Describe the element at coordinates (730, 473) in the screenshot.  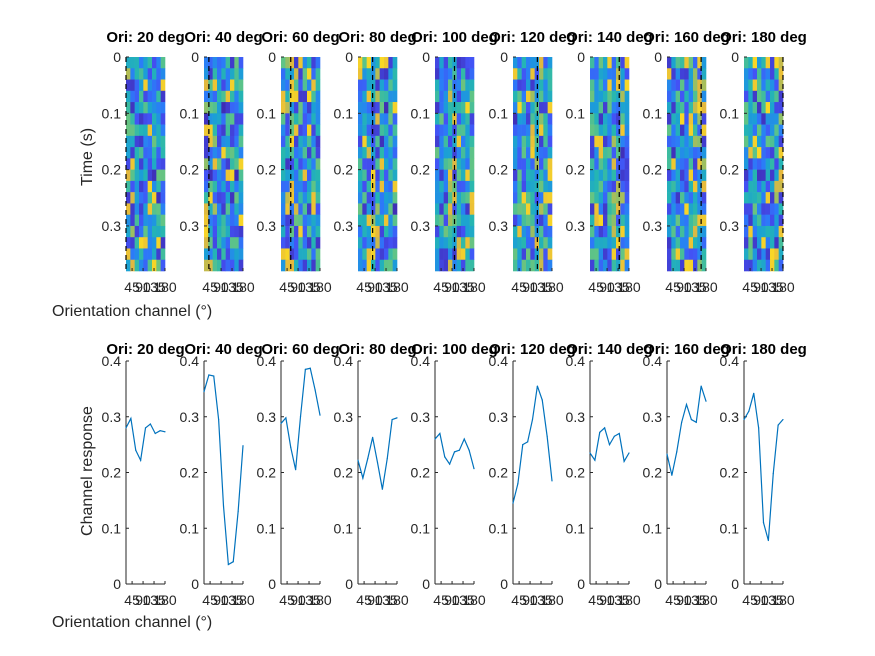
I see `y-tick-label: 0.2` at that location.